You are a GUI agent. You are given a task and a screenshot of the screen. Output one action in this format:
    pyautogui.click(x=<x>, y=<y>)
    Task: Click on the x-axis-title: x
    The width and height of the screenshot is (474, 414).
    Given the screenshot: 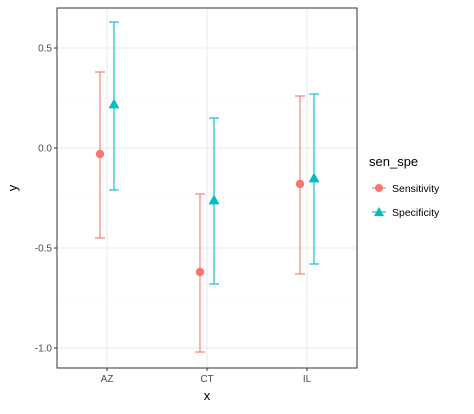 What is the action you would take?
    pyautogui.click(x=207, y=395)
    